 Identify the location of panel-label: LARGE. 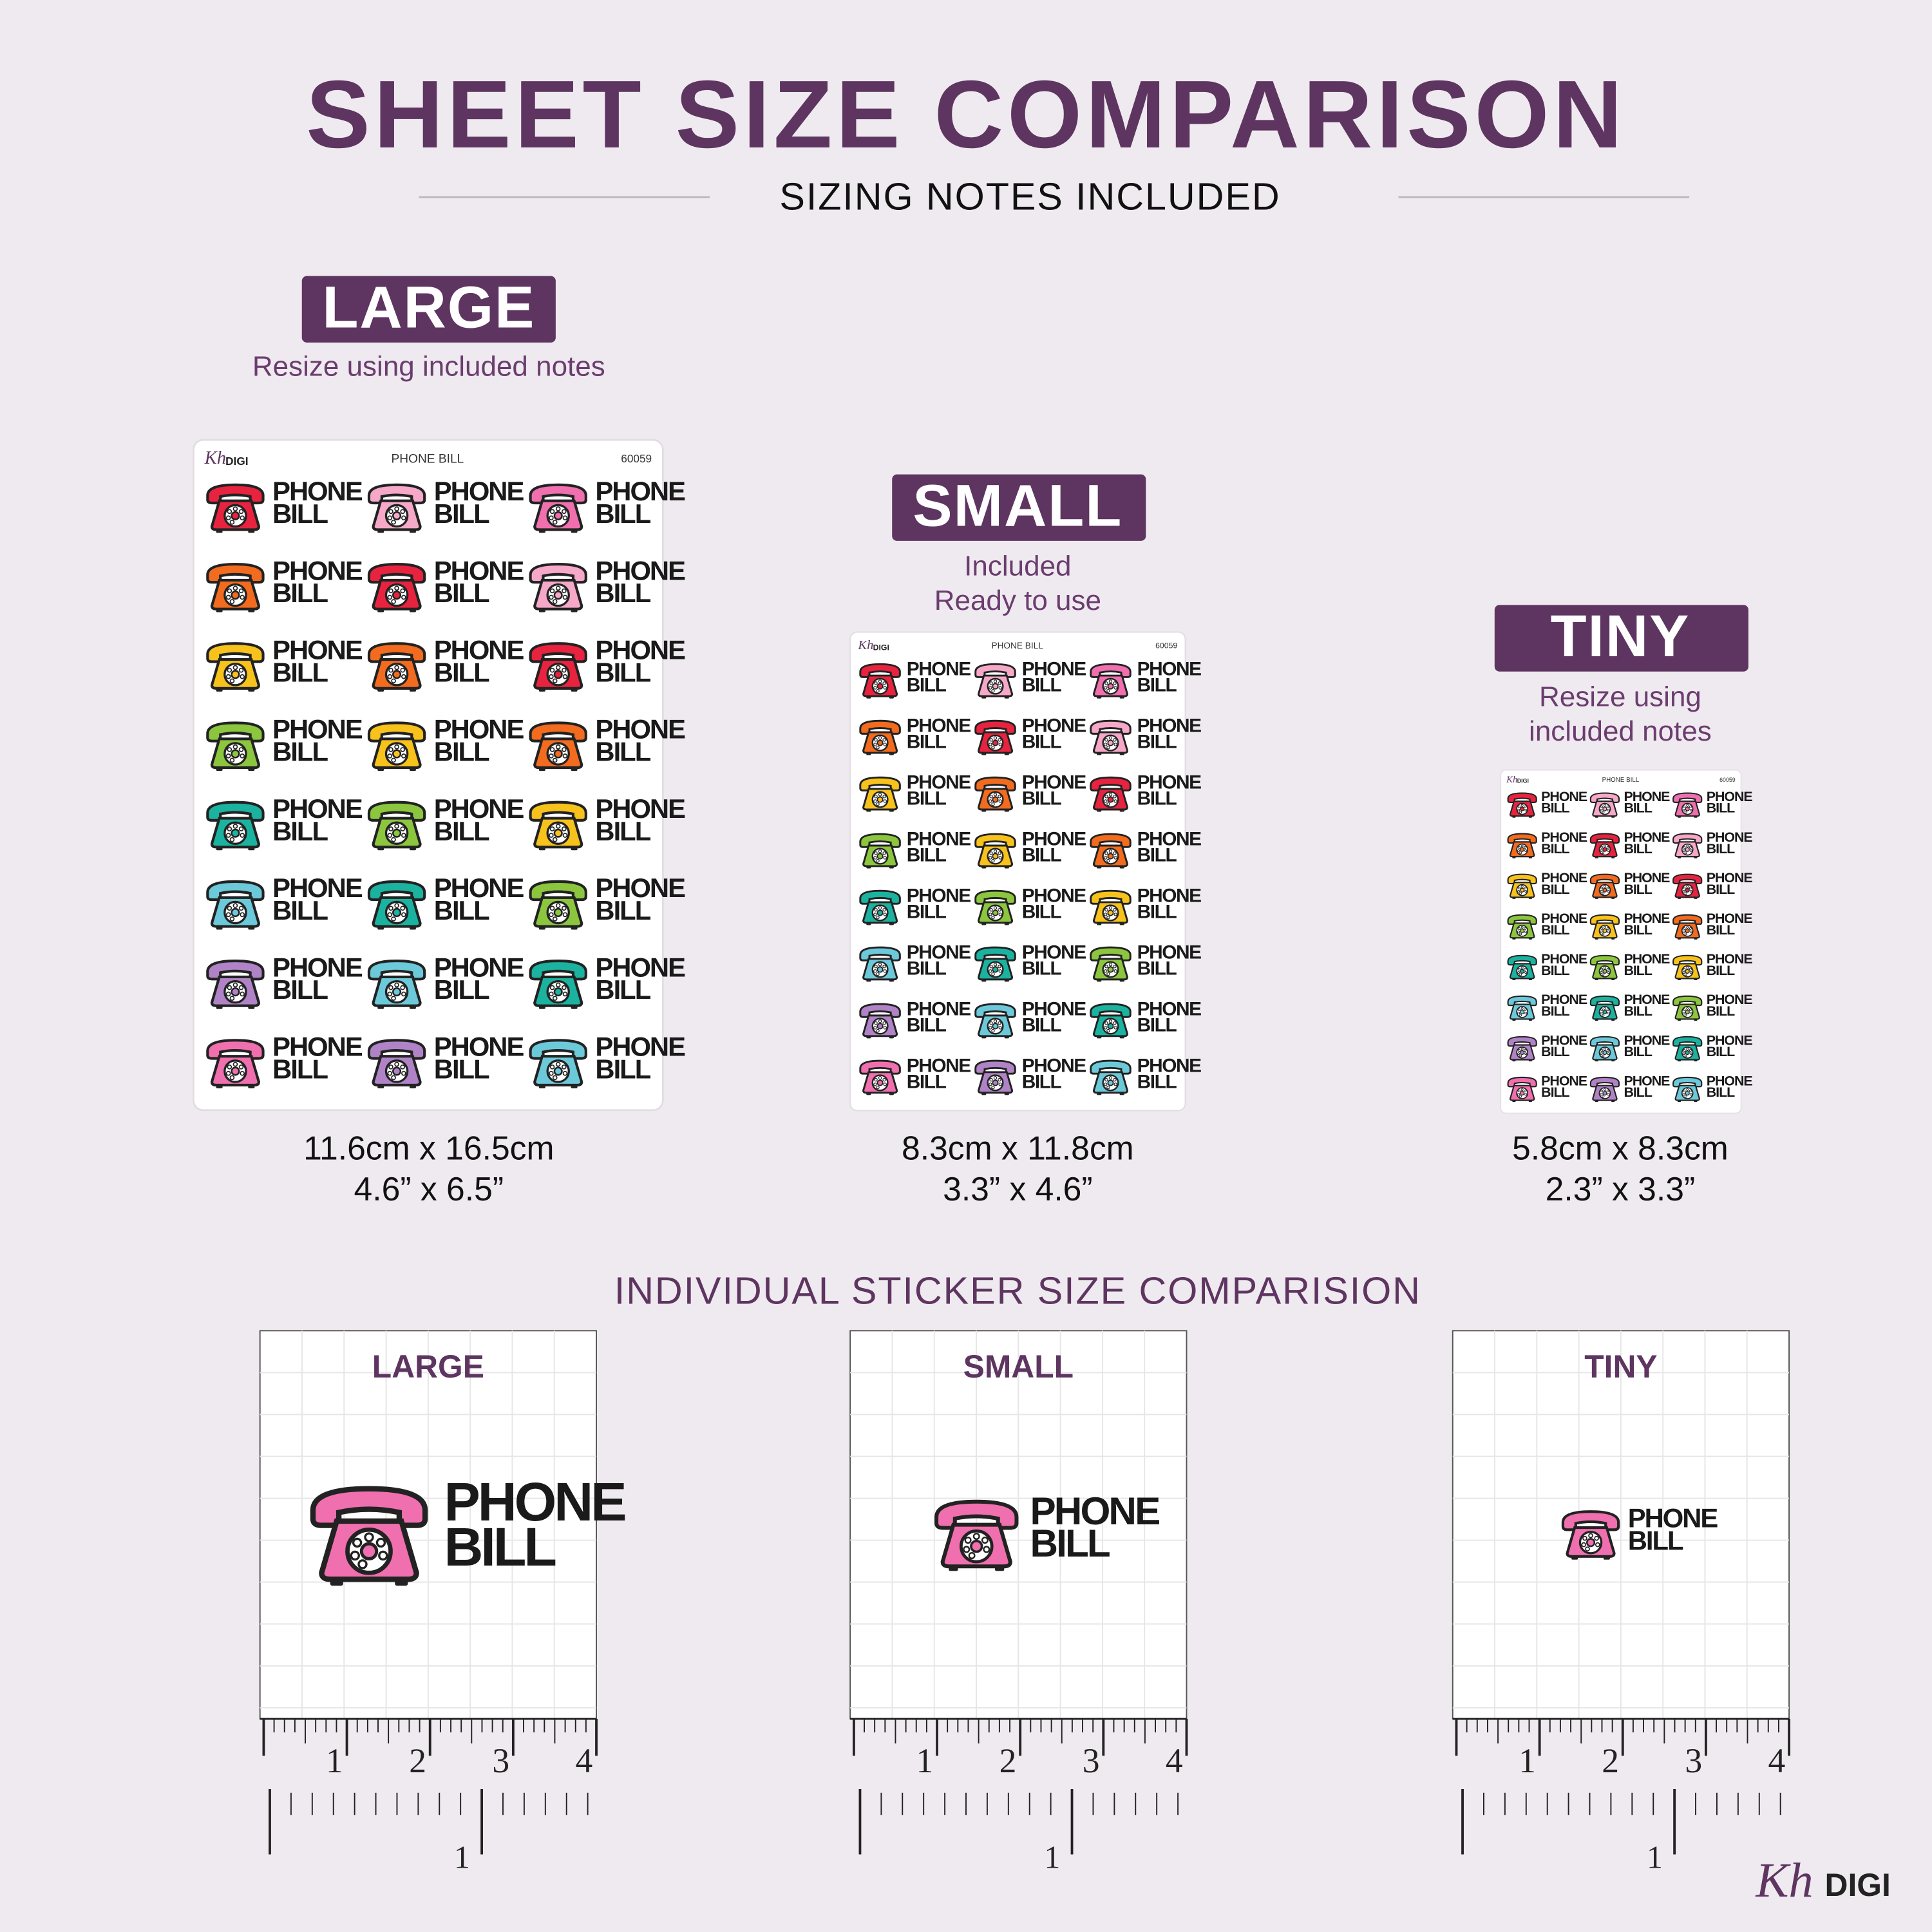
(428, 1367).